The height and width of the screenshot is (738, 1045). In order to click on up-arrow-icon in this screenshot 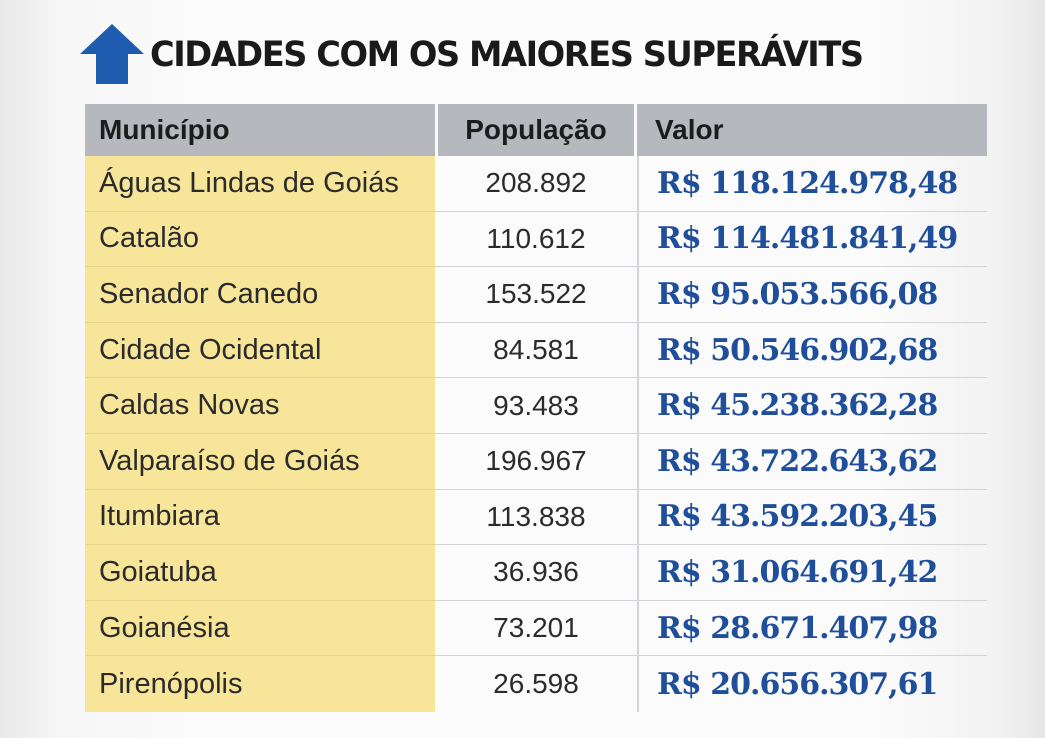, I will do `click(112, 54)`.